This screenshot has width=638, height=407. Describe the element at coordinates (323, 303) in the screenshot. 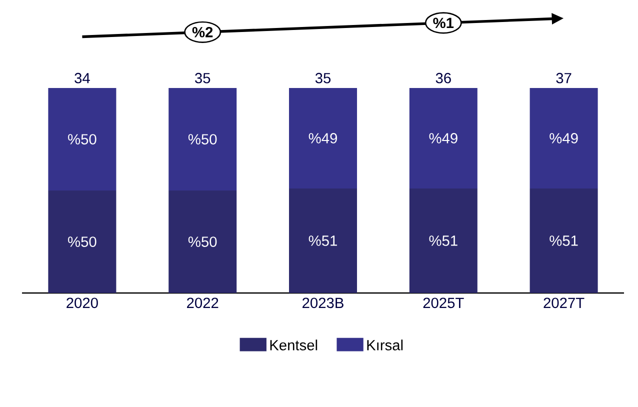

I see `x-tick-label: 2023B` at that location.